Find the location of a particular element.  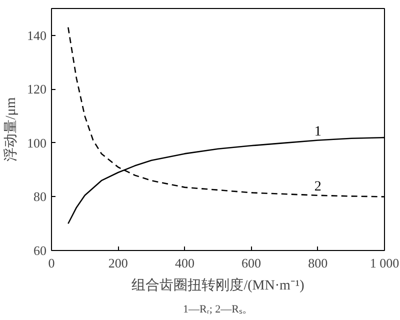

x-tick-label: 800 is located at coordinates (318, 263).